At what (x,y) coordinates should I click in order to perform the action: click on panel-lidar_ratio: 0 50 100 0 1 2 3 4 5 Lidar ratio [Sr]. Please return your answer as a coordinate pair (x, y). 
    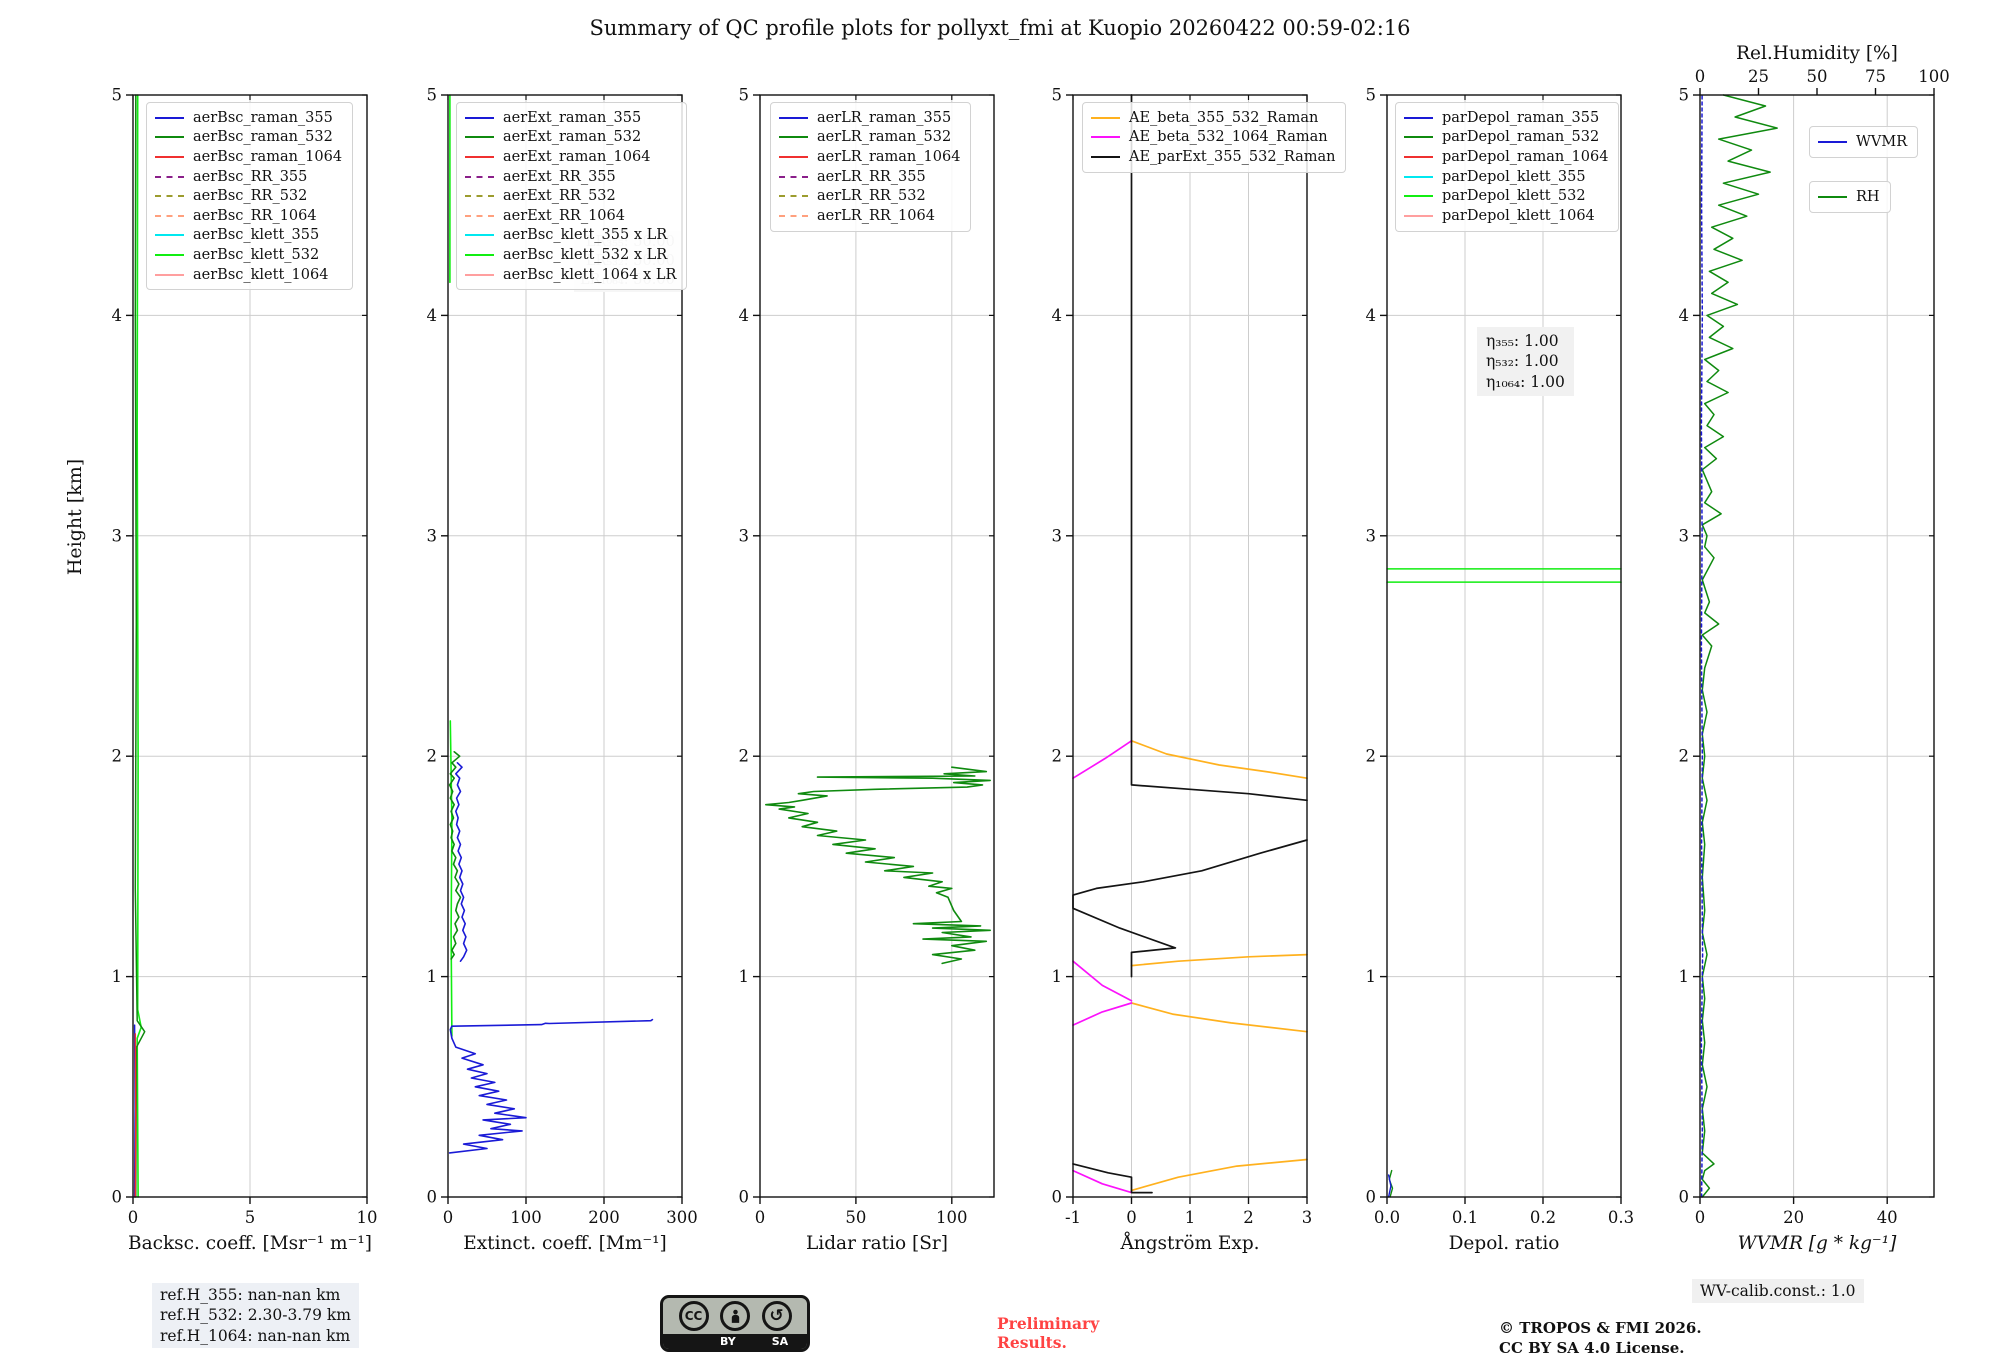
    Looking at the image, I should click on (867, 670).